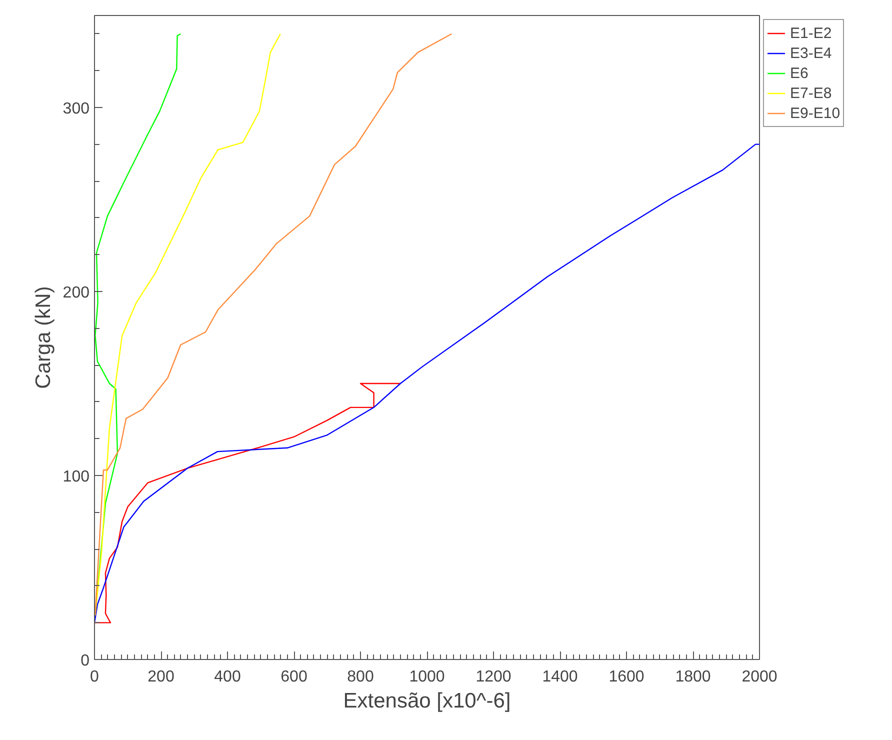 The image size is (892, 740). I want to click on legend-label: E7-E8, so click(811, 93).